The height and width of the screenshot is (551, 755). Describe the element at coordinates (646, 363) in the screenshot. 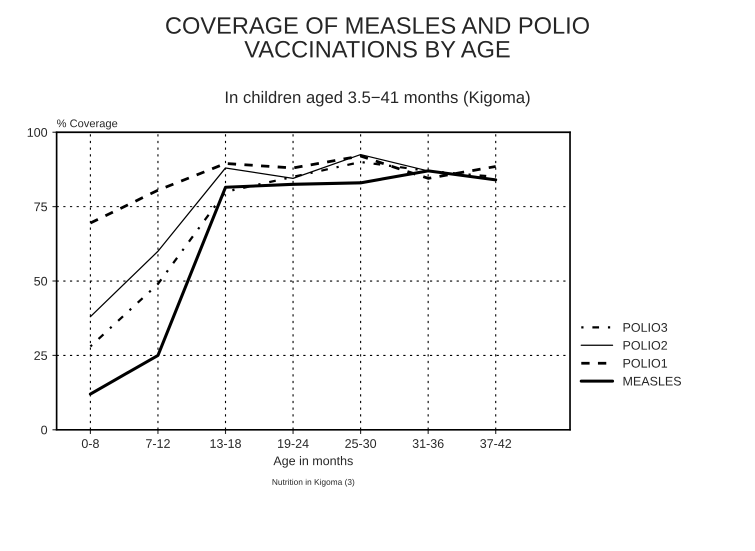

I see `legend-label: POLIO1` at that location.